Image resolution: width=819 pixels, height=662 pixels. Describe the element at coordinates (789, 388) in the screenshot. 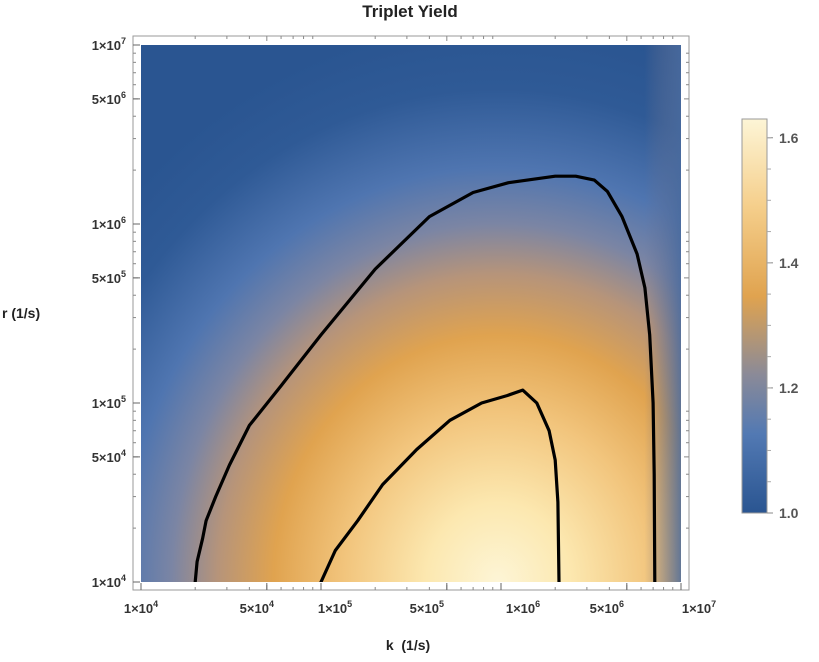

I see `colorbar-tick-label: 1.2` at that location.